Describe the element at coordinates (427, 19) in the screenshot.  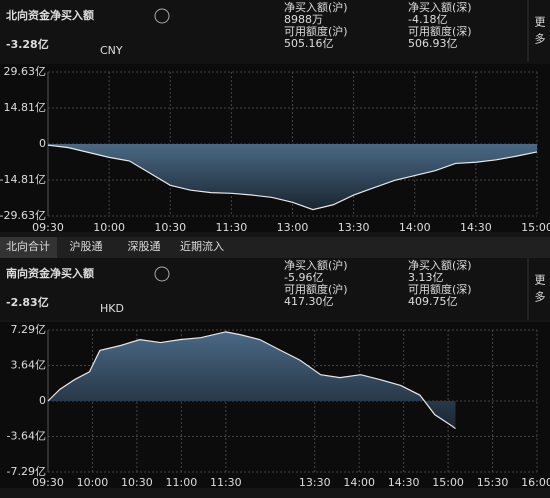
I see `stat-value: -4.18亿` at that location.